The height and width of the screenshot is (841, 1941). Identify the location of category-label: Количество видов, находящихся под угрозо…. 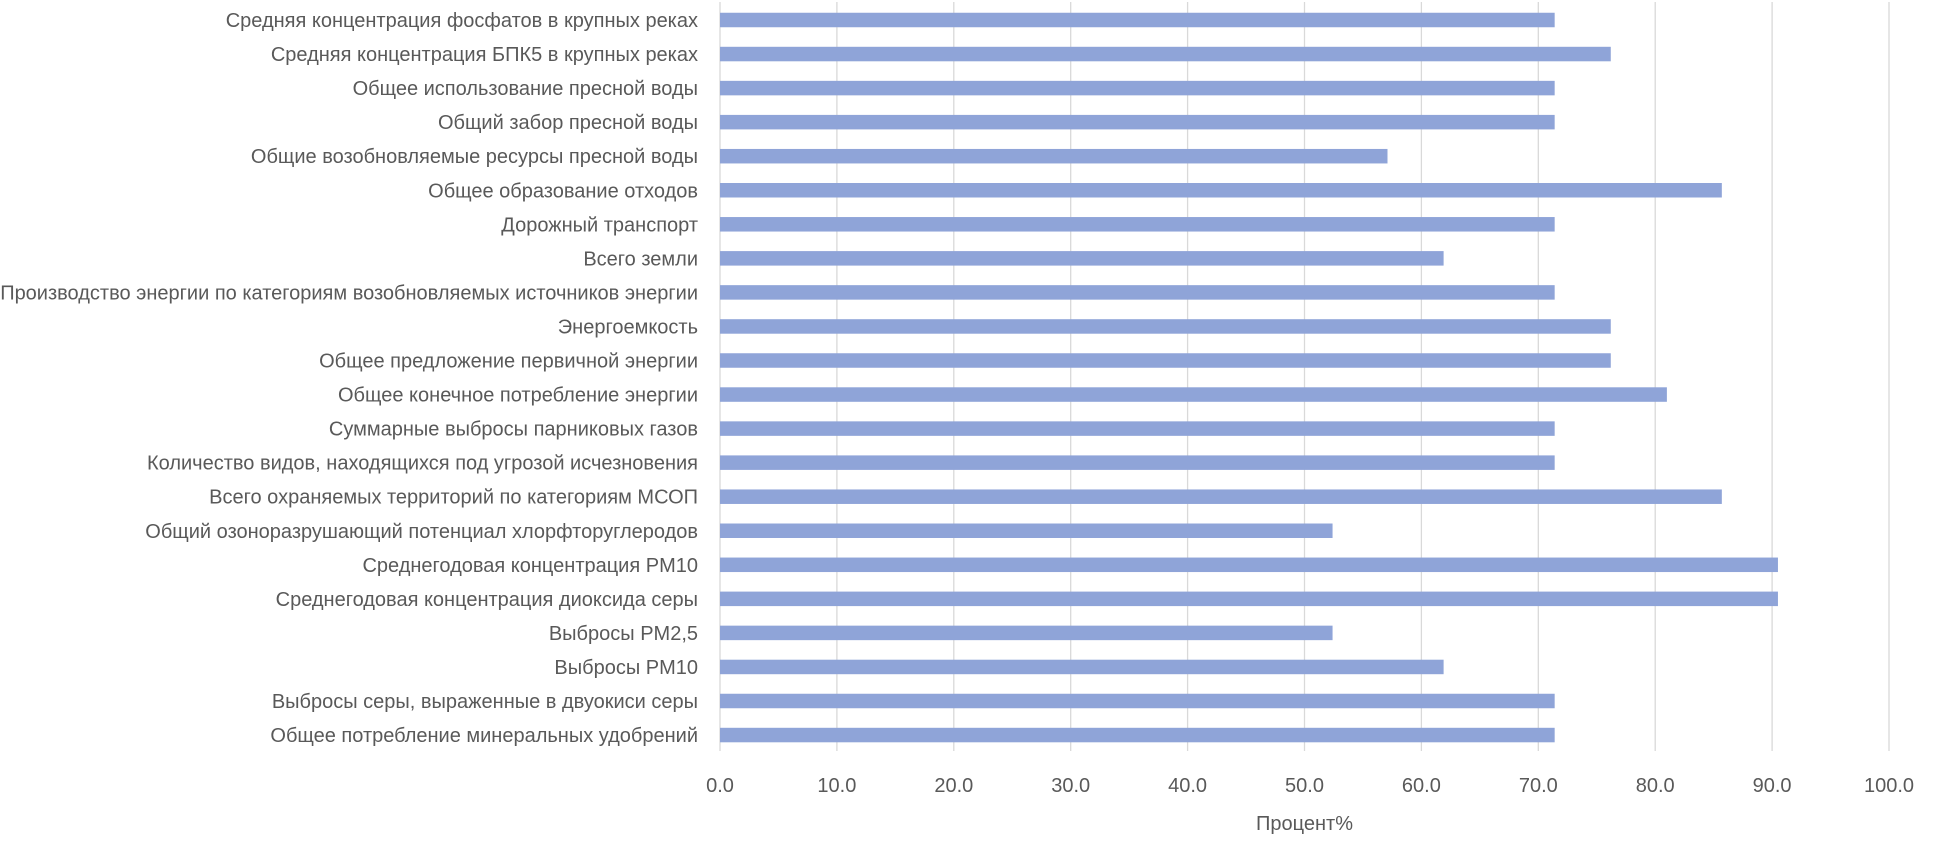
(422, 464).